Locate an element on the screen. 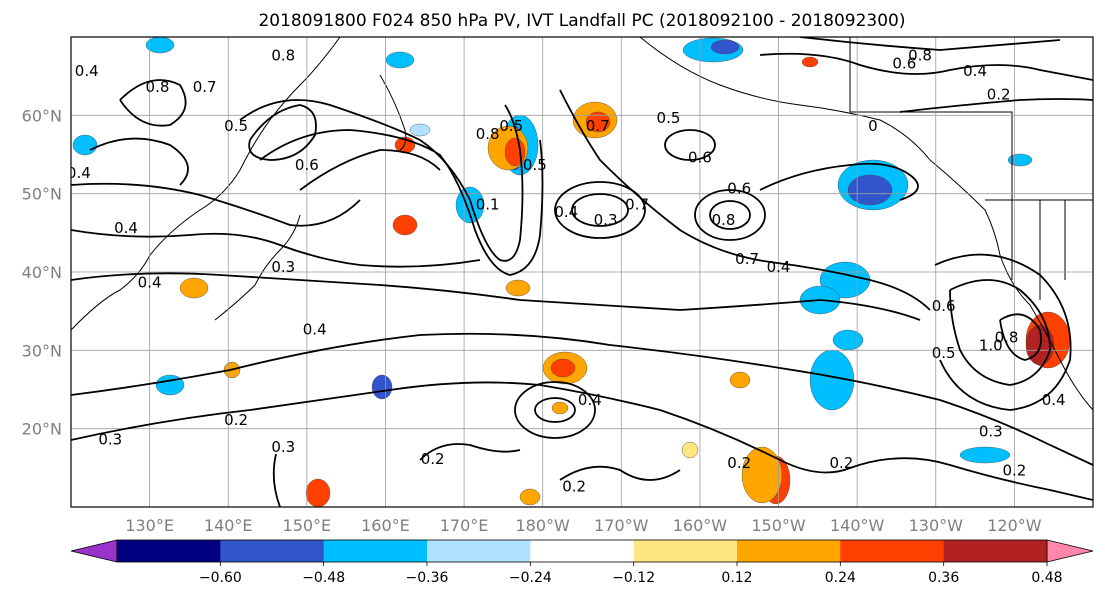 This screenshot has height=601, width=1105. lon-tick-label: 170°W is located at coordinates (621, 525).